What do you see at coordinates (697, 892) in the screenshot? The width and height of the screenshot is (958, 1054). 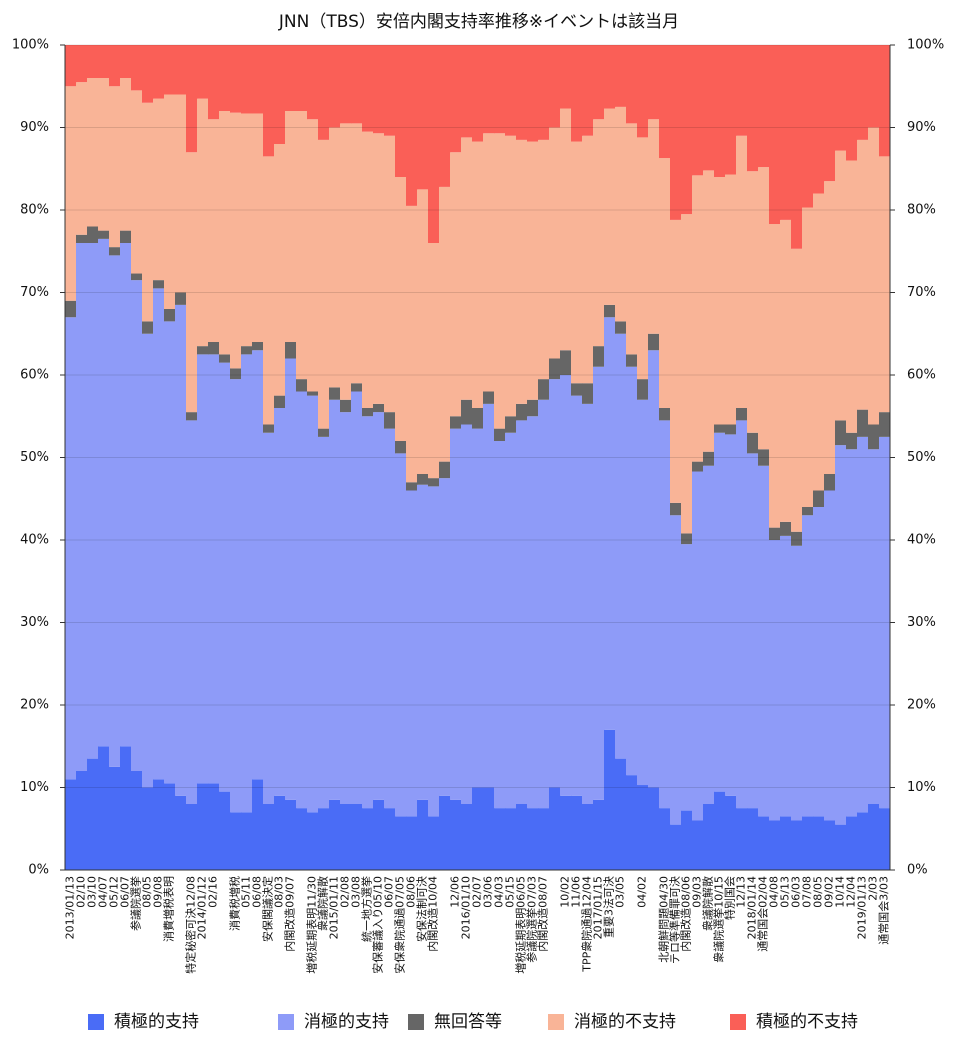 I see `x-tick-label: 09/03` at bounding box center [697, 892].